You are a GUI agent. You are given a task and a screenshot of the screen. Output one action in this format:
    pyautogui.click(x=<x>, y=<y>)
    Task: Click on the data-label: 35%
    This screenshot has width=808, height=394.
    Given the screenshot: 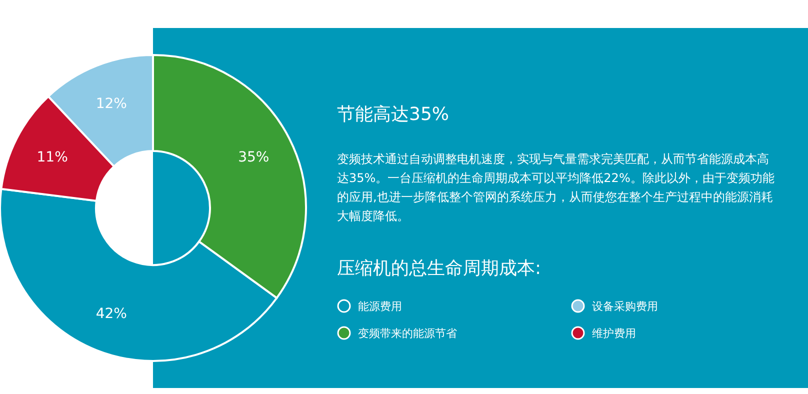 What is the action you would take?
    pyautogui.click(x=254, y=158)
    